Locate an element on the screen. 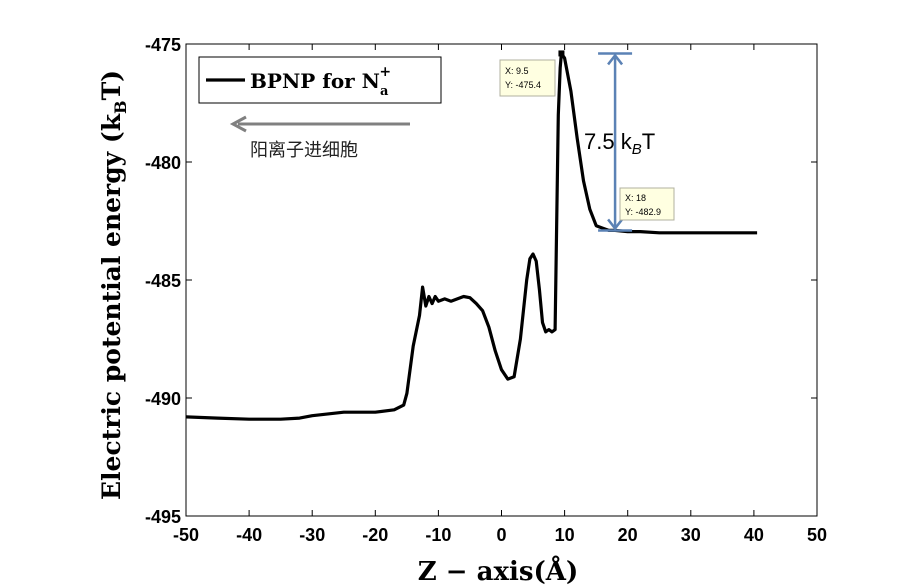 This screenshot has height=587, width=902. y-tick-label: -480 is located at coordinates (163, 163).